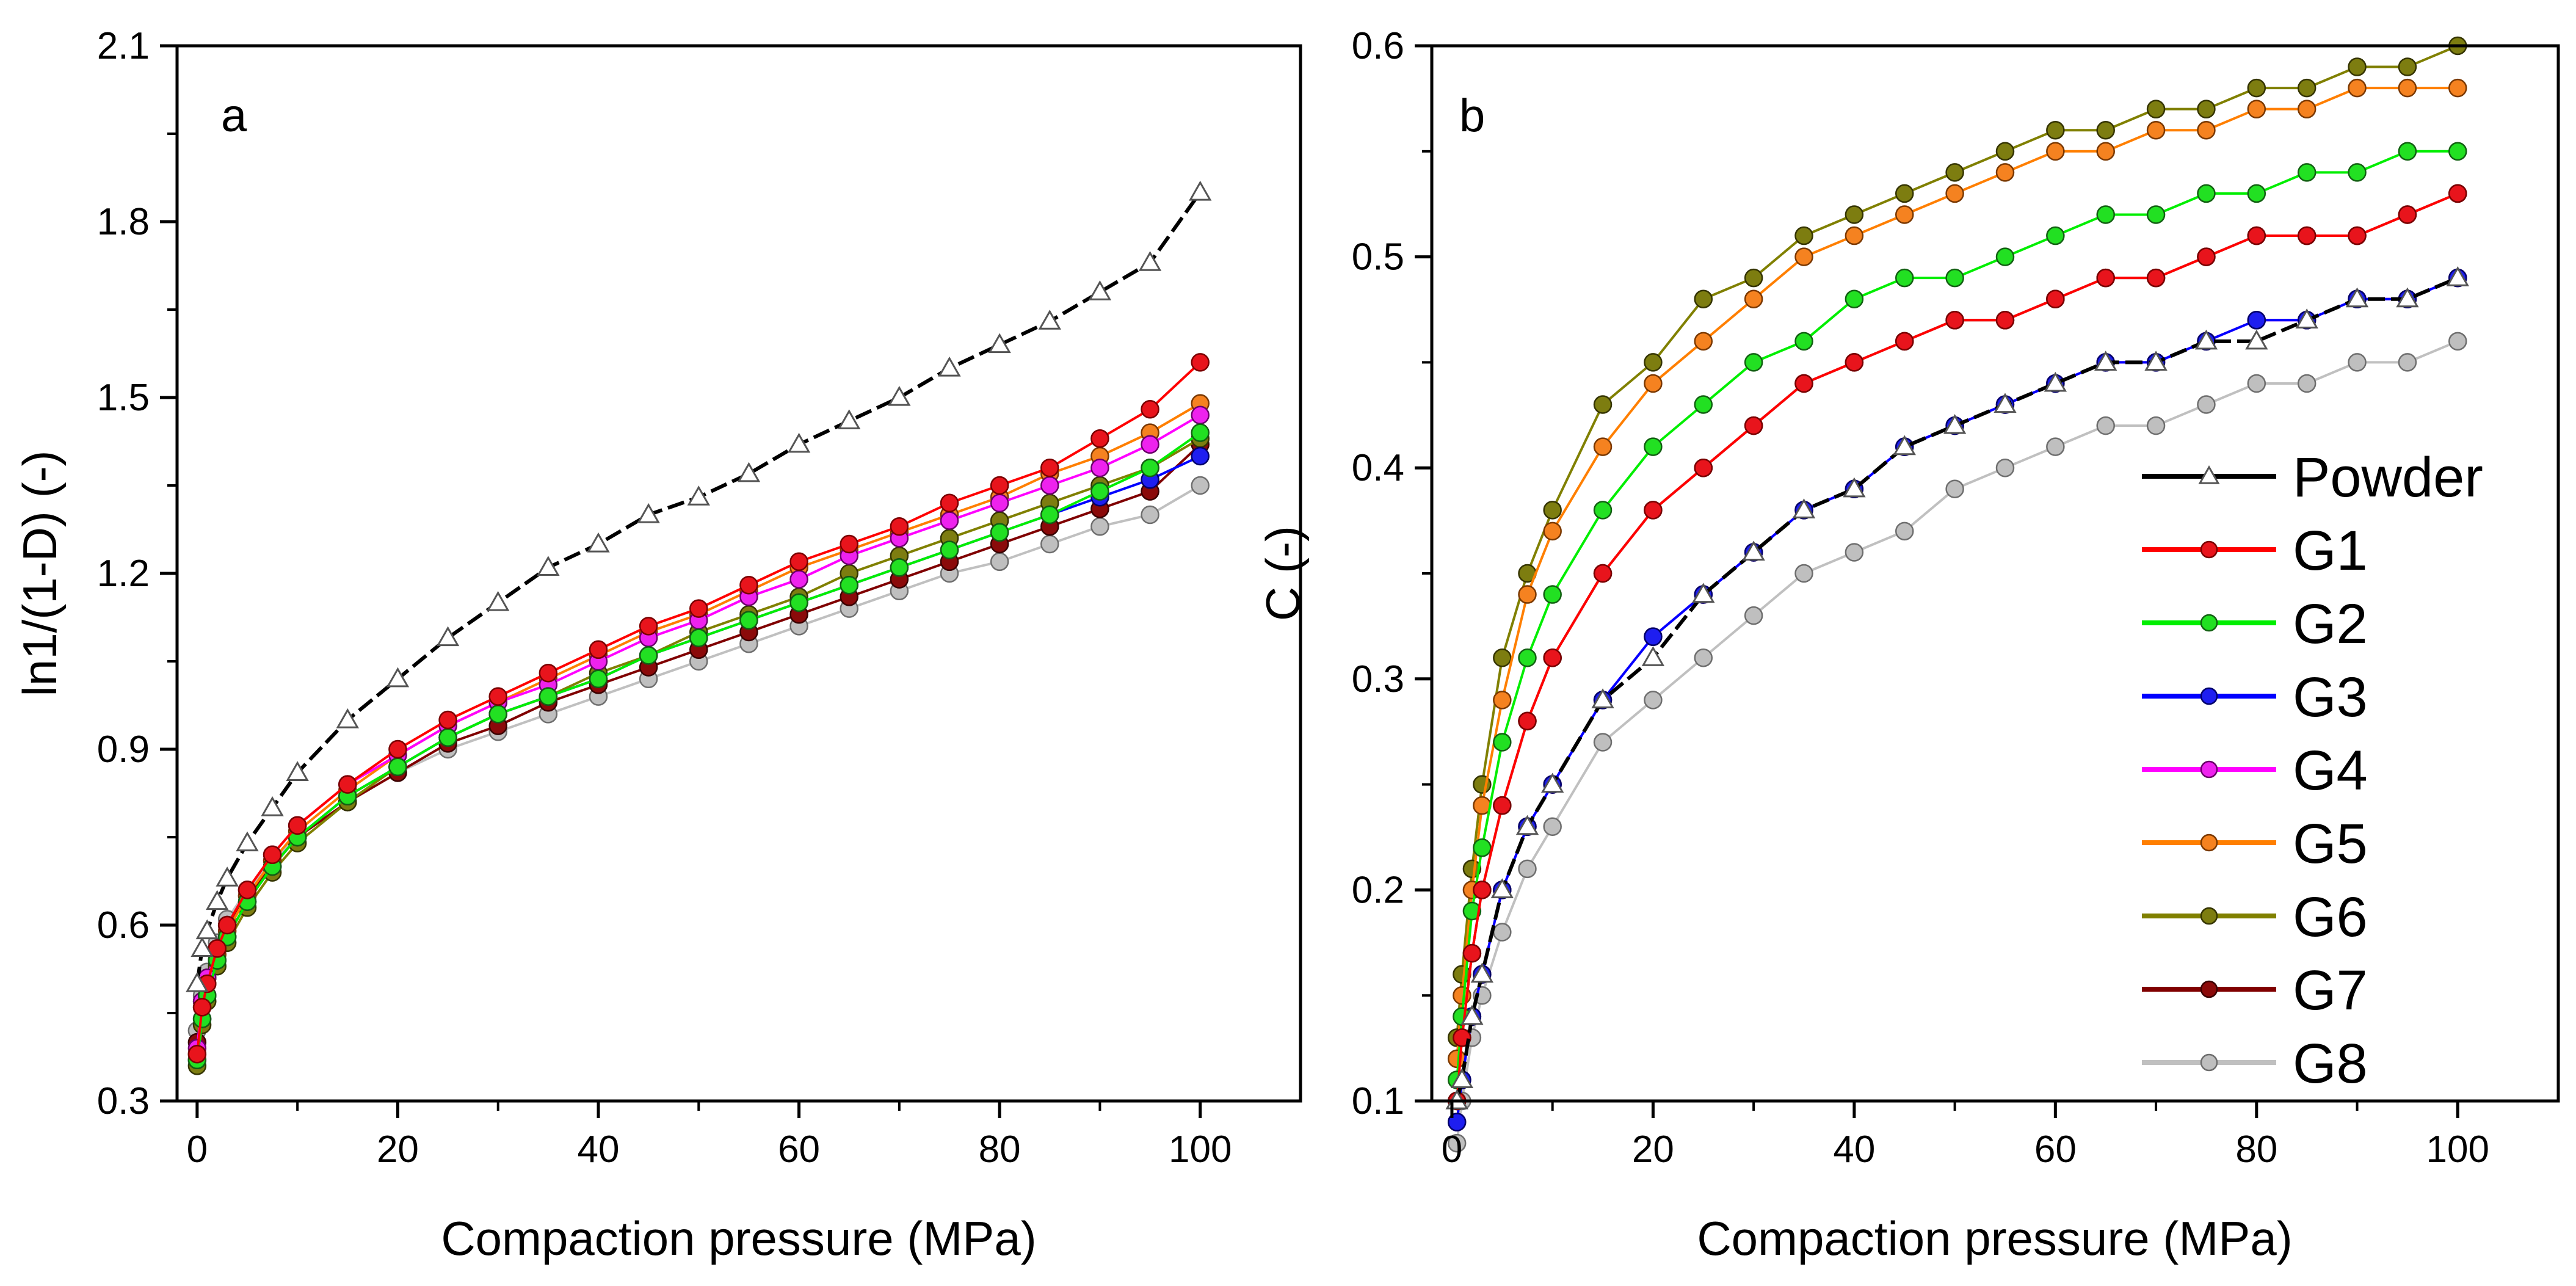 The width and height of the screenshot is (2576, 1286). I want to click on legend-label: G7, so click(2330, 991).